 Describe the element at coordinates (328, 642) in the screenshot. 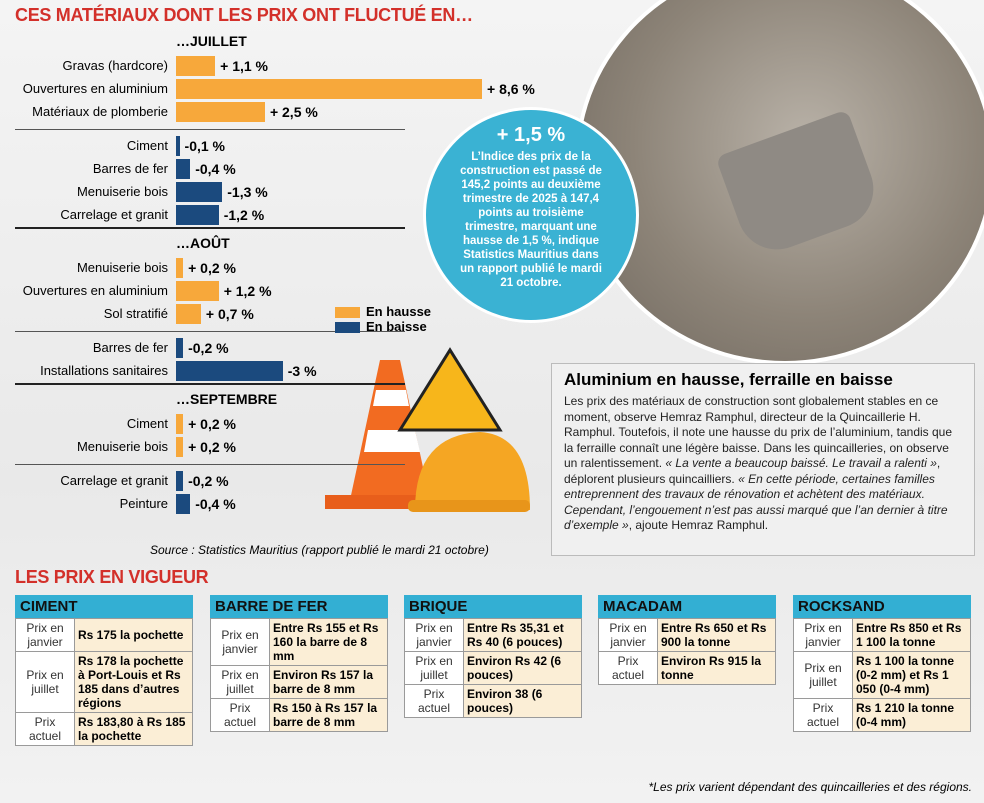

I see `row-value: Entre Rs 155 et Rs 160 la barre de 8 mm` at that location.